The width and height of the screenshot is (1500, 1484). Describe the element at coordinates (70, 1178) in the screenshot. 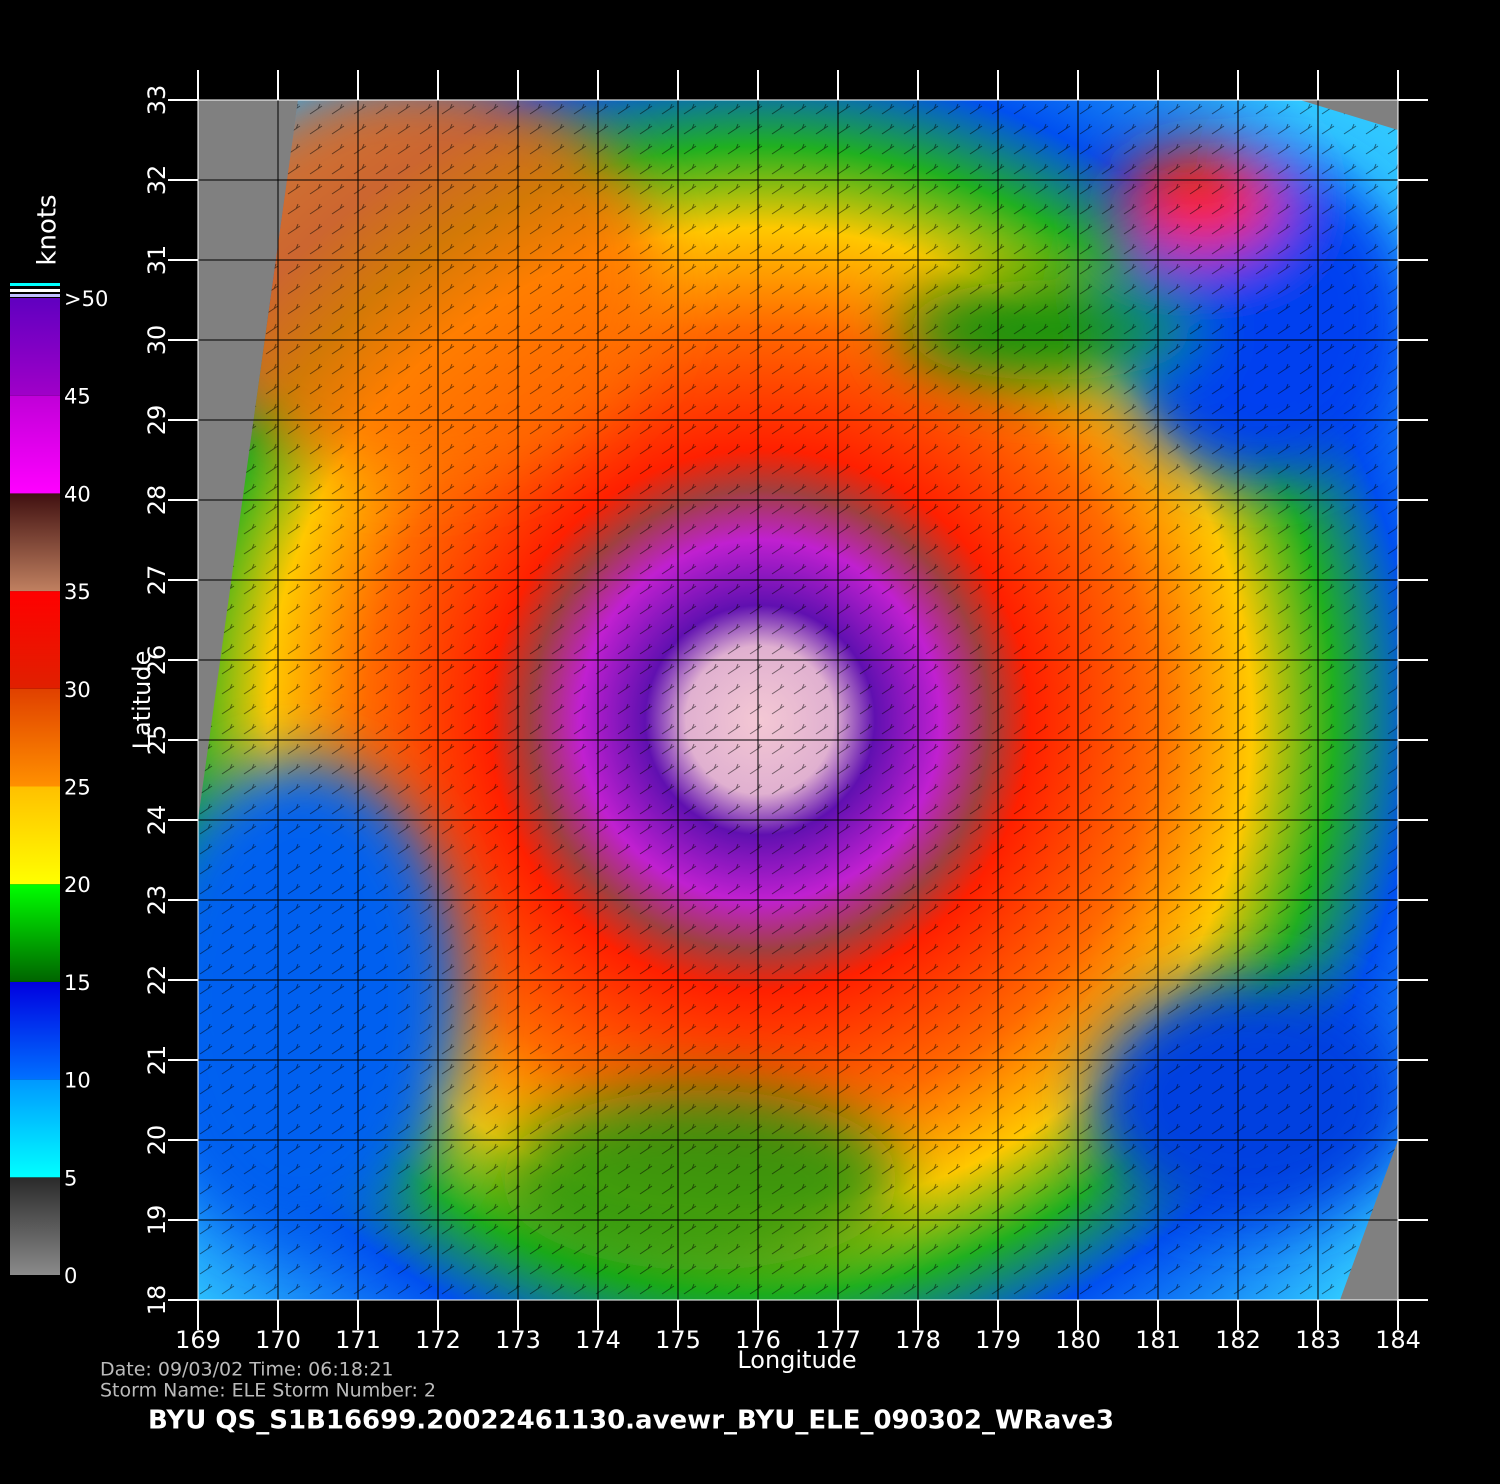

I see `colorbar-tick-label: 5` at that location.